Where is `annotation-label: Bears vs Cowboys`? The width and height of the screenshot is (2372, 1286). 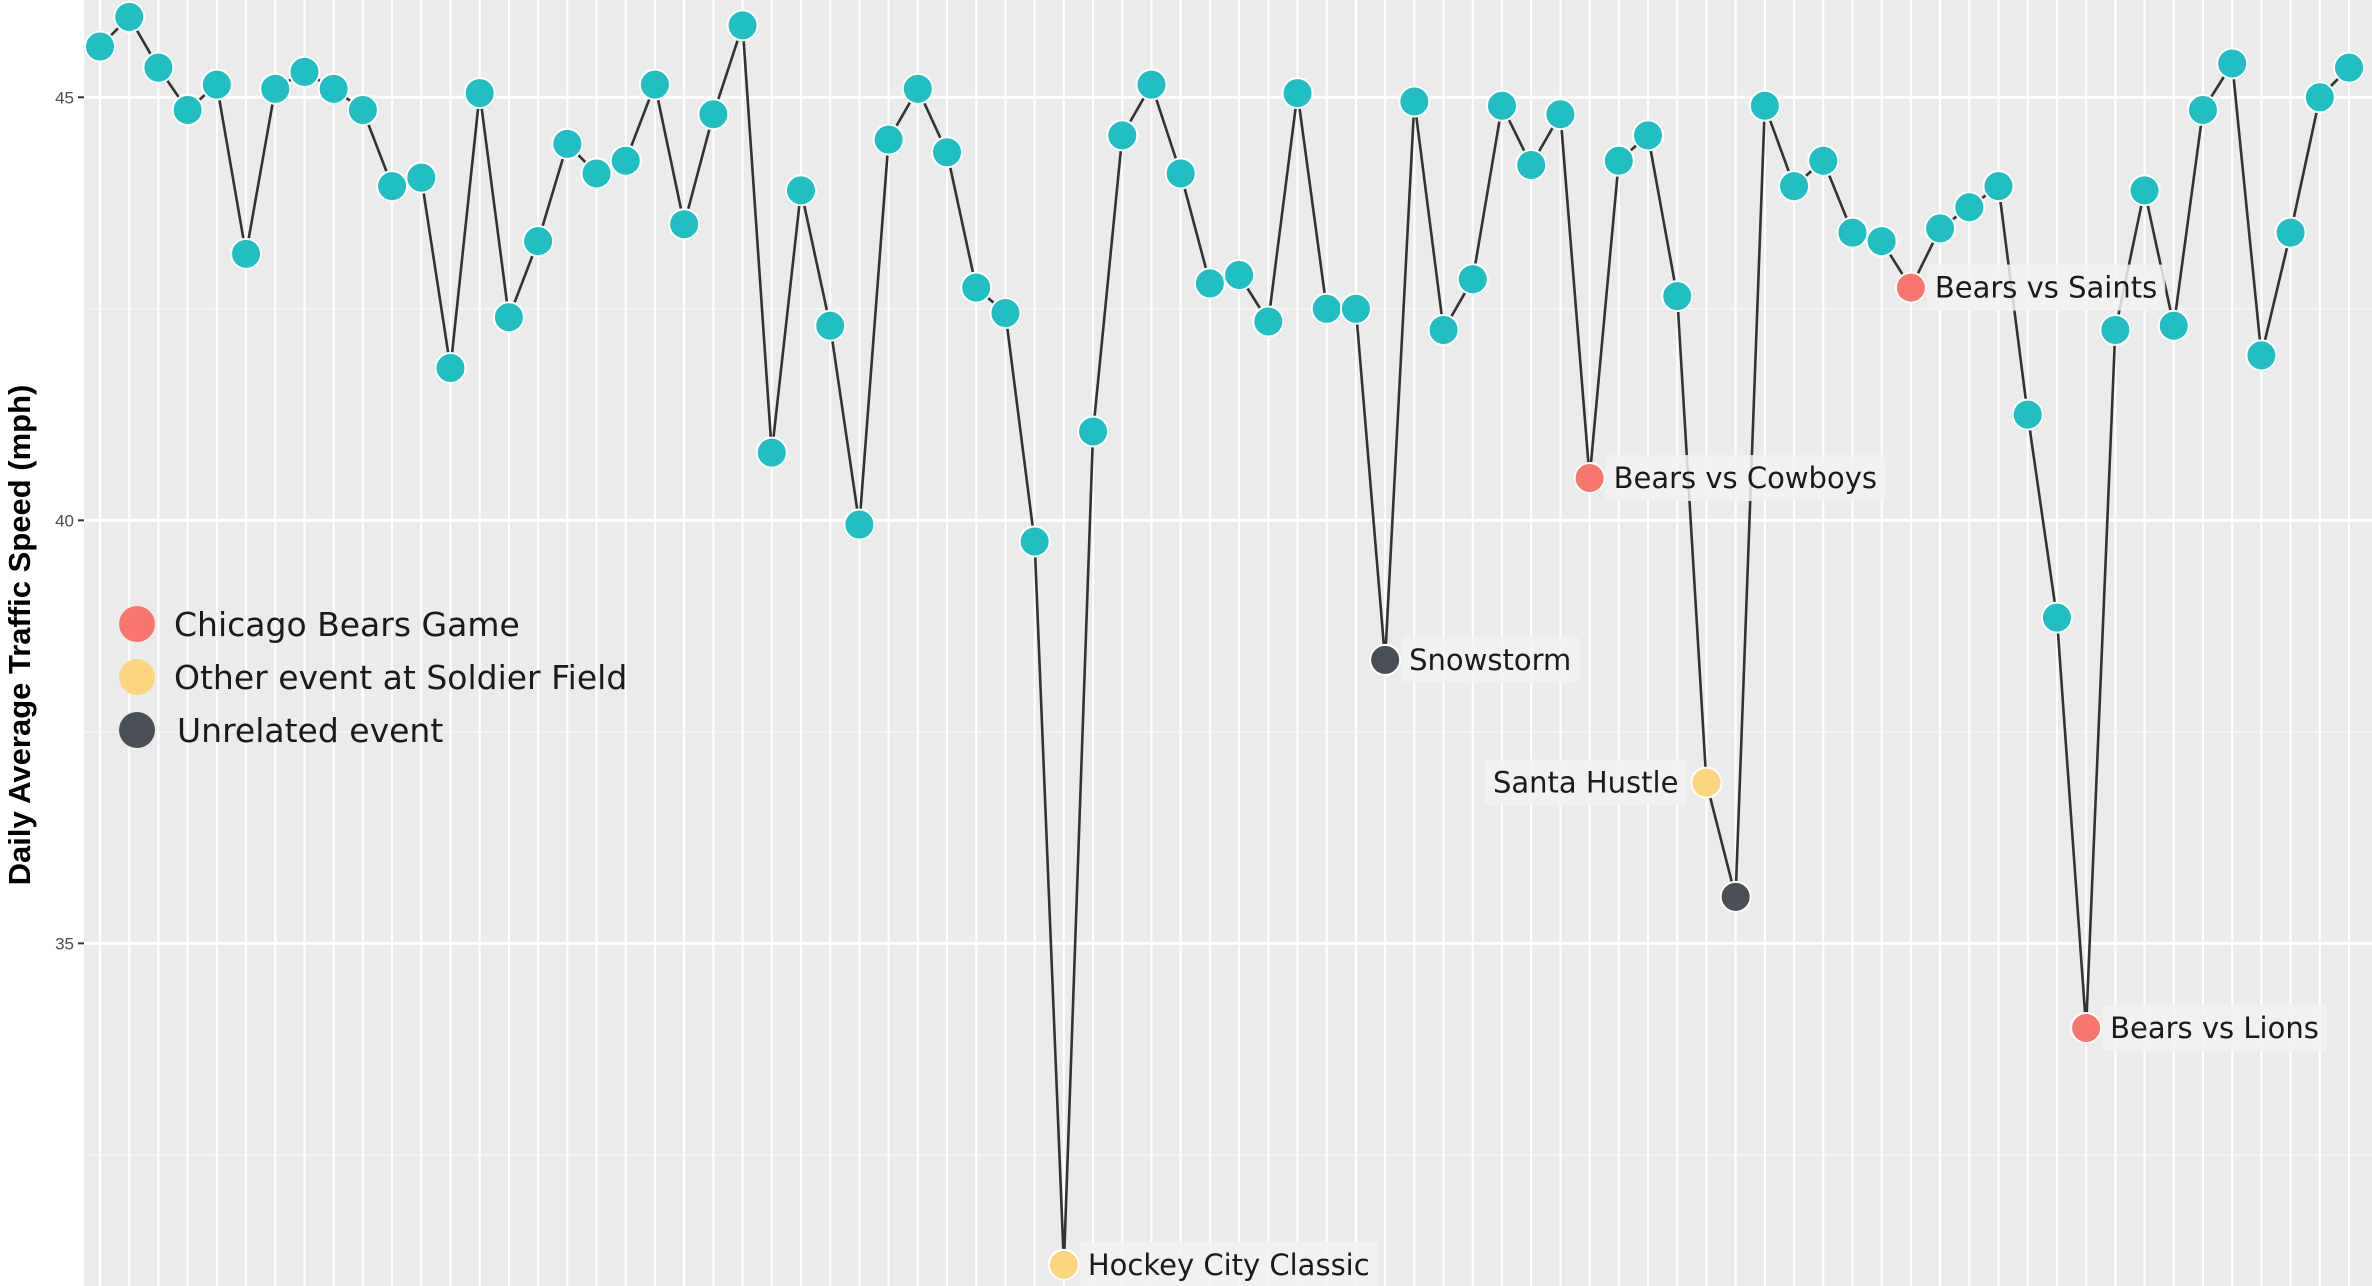 annotation-label: Bears vs Cowboys is located at coordinates (1745, 478).